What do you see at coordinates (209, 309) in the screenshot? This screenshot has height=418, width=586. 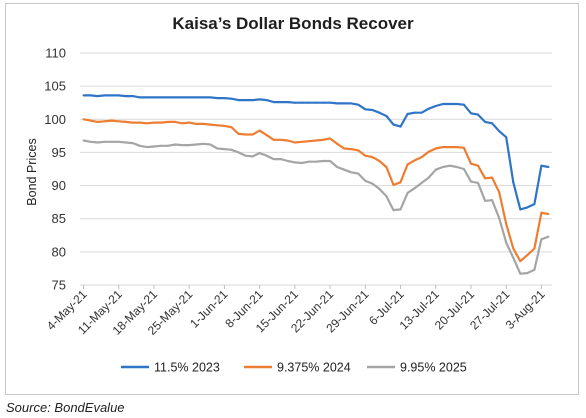 I see `x-tick-label-1-Jun-21: 1-Jun-21` at bounding box center [209, 309].